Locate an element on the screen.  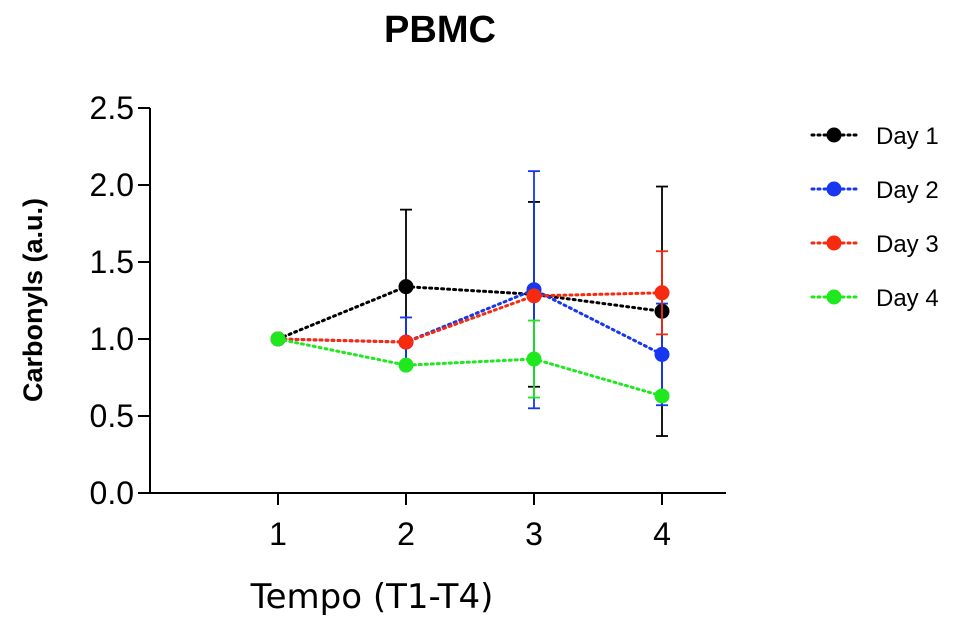
y-tick-label: 2.0 is located at coordinates (112, 185).